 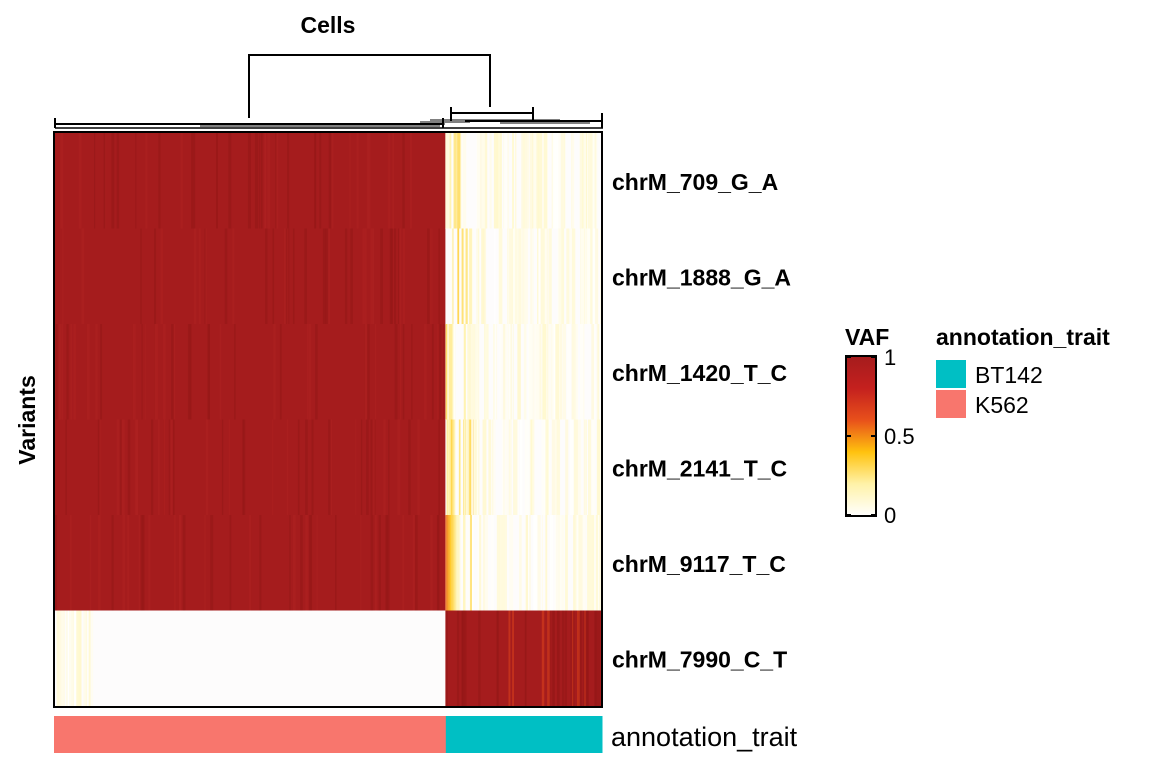 I want to click on row-label-chrM_709_G_A: chrM_709_G_A, so click(x=695, y=182).